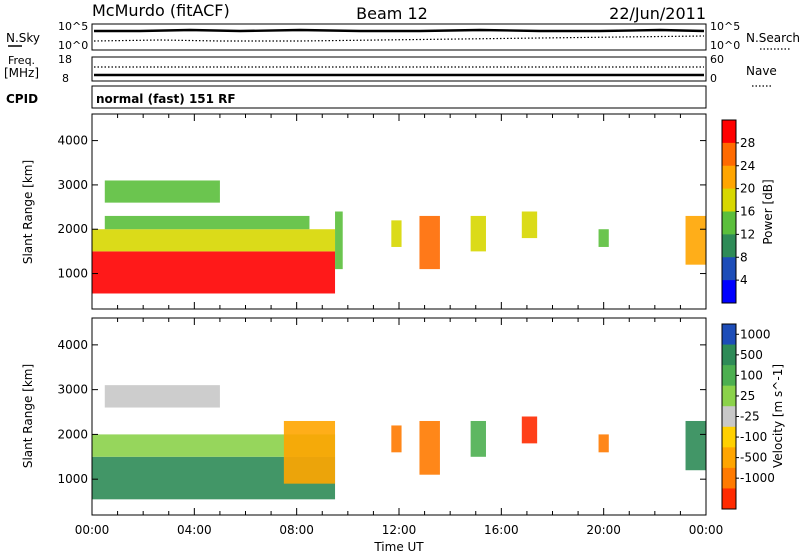 Image resolution: width=800 pixels, height=558 pixels. I want to click on nsky-tick-top: 10^5, so click(73, 26).